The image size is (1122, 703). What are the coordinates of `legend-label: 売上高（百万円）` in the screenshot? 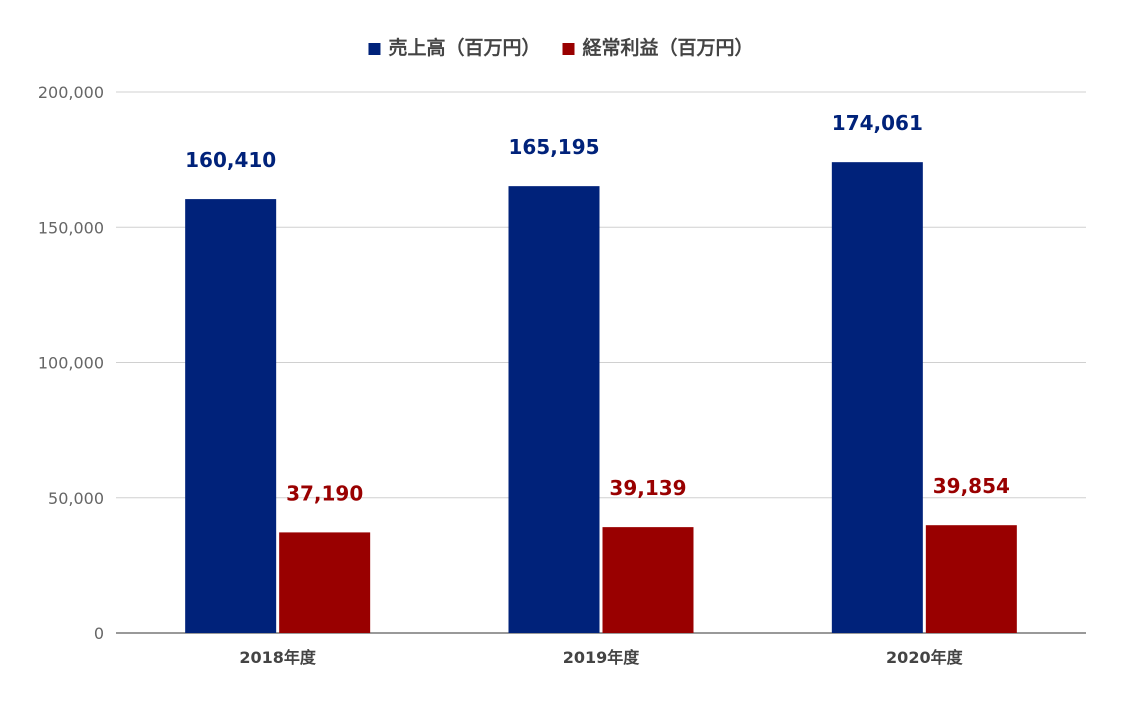 It's located at (464, 47).